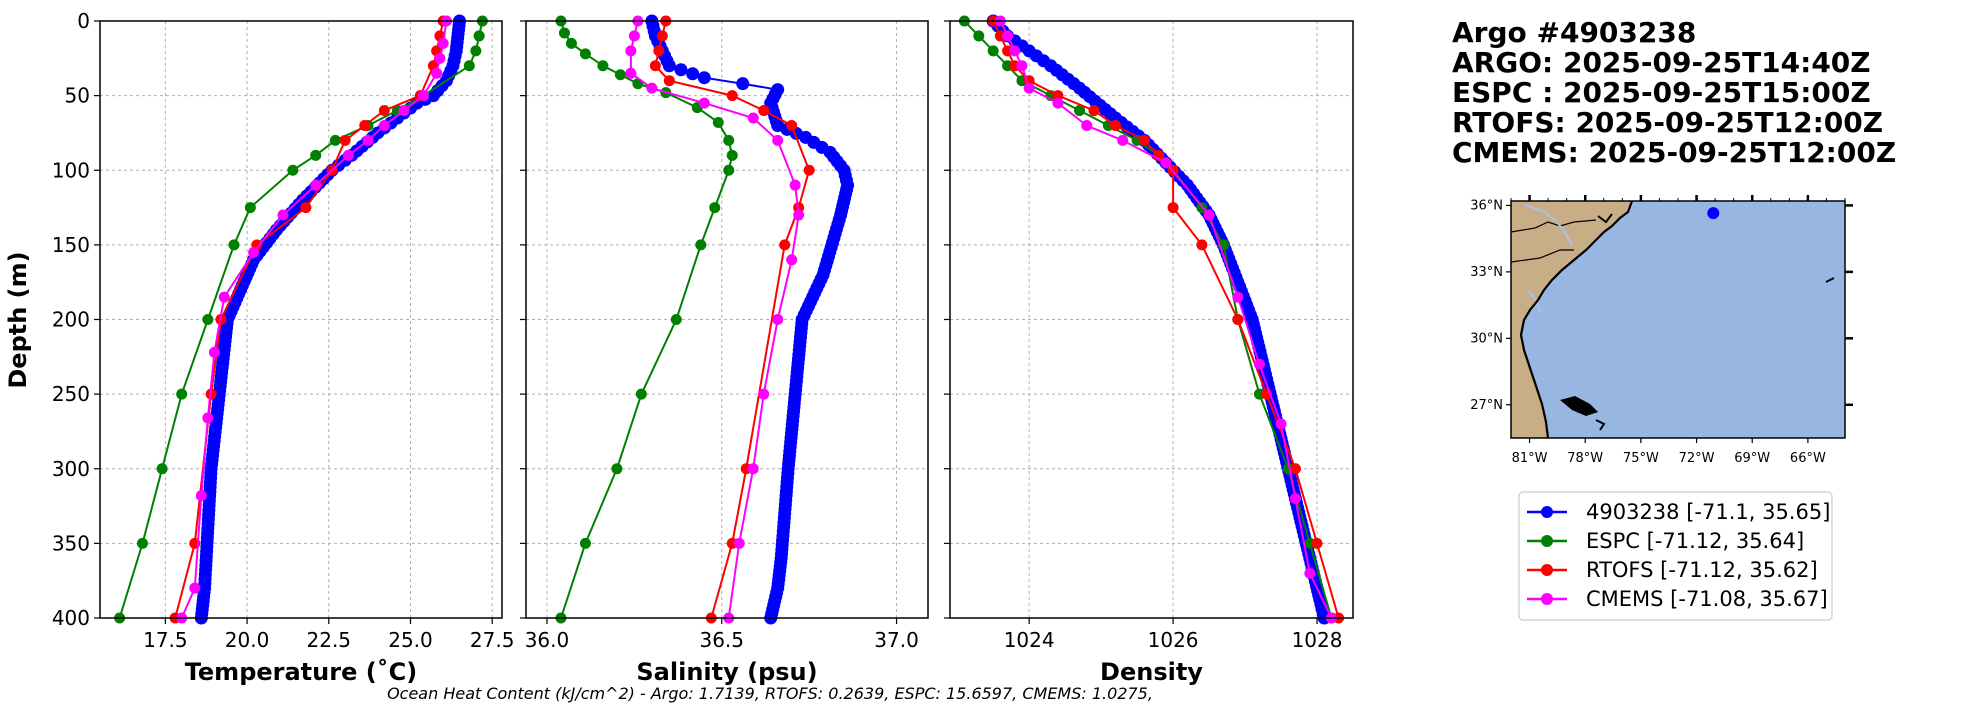  I want to click on x-tick-label: 27.5, so click(492, 640).